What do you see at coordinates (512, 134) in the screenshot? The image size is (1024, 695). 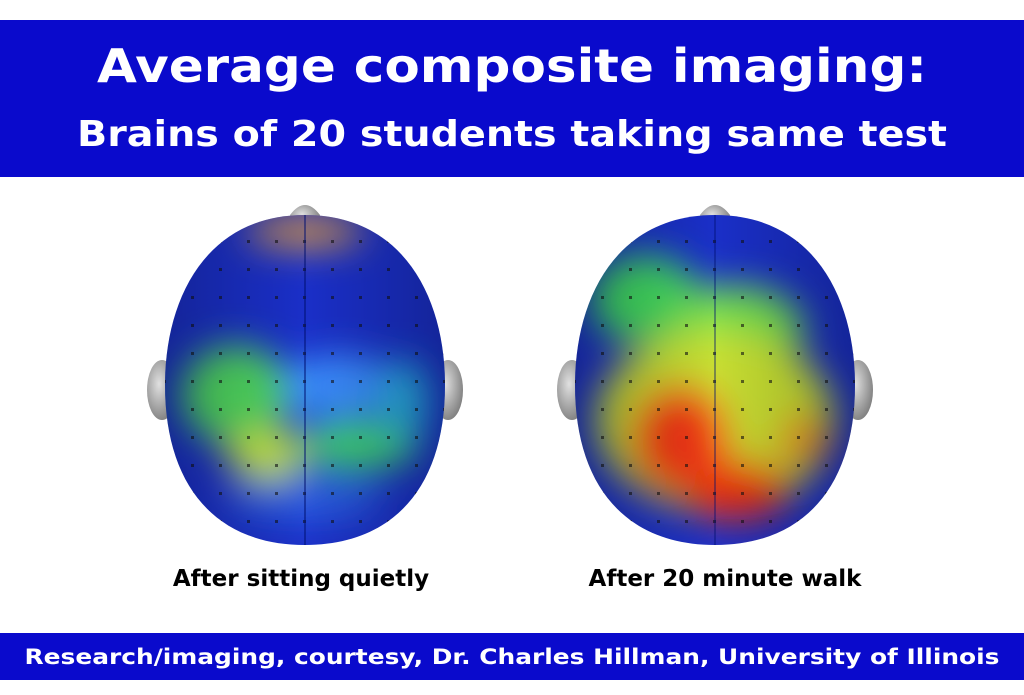 I see `subtitle: Brains of 20 students taking same test` at bounding box center [512, 134].